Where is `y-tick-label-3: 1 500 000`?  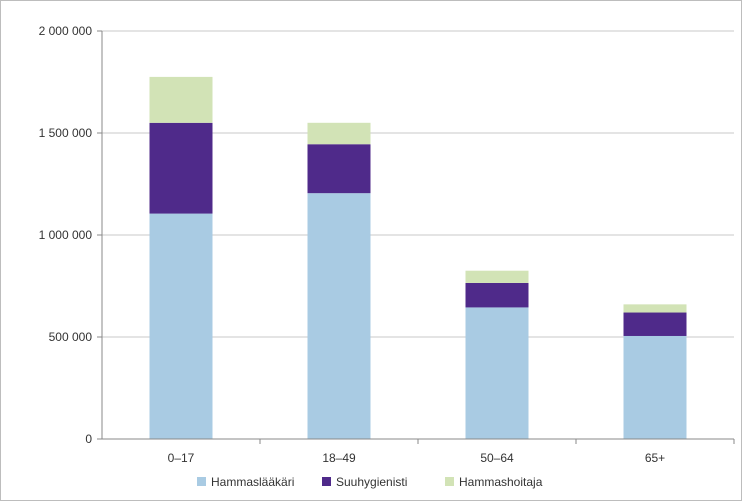 y-tick-label-3: 1 500 000 is located at coordinates (66, 133).